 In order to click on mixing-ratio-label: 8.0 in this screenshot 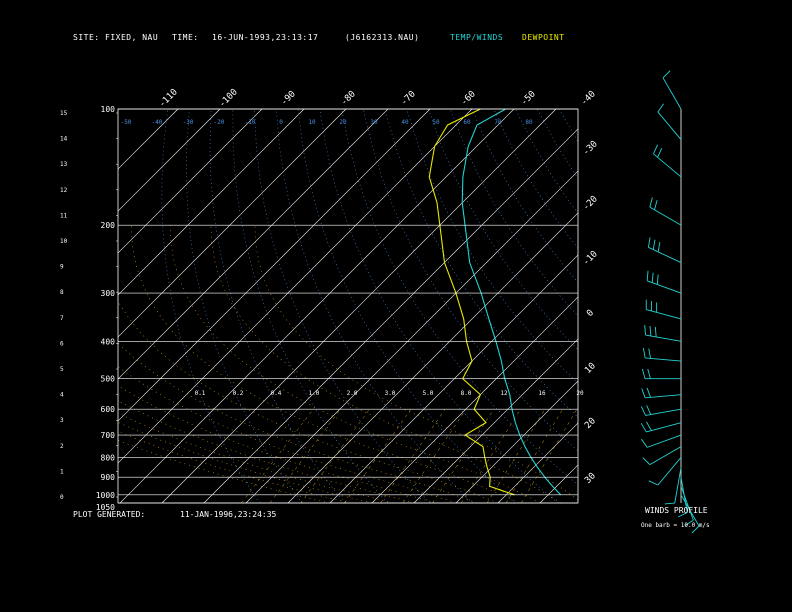, I will do `click(466, 393)`.